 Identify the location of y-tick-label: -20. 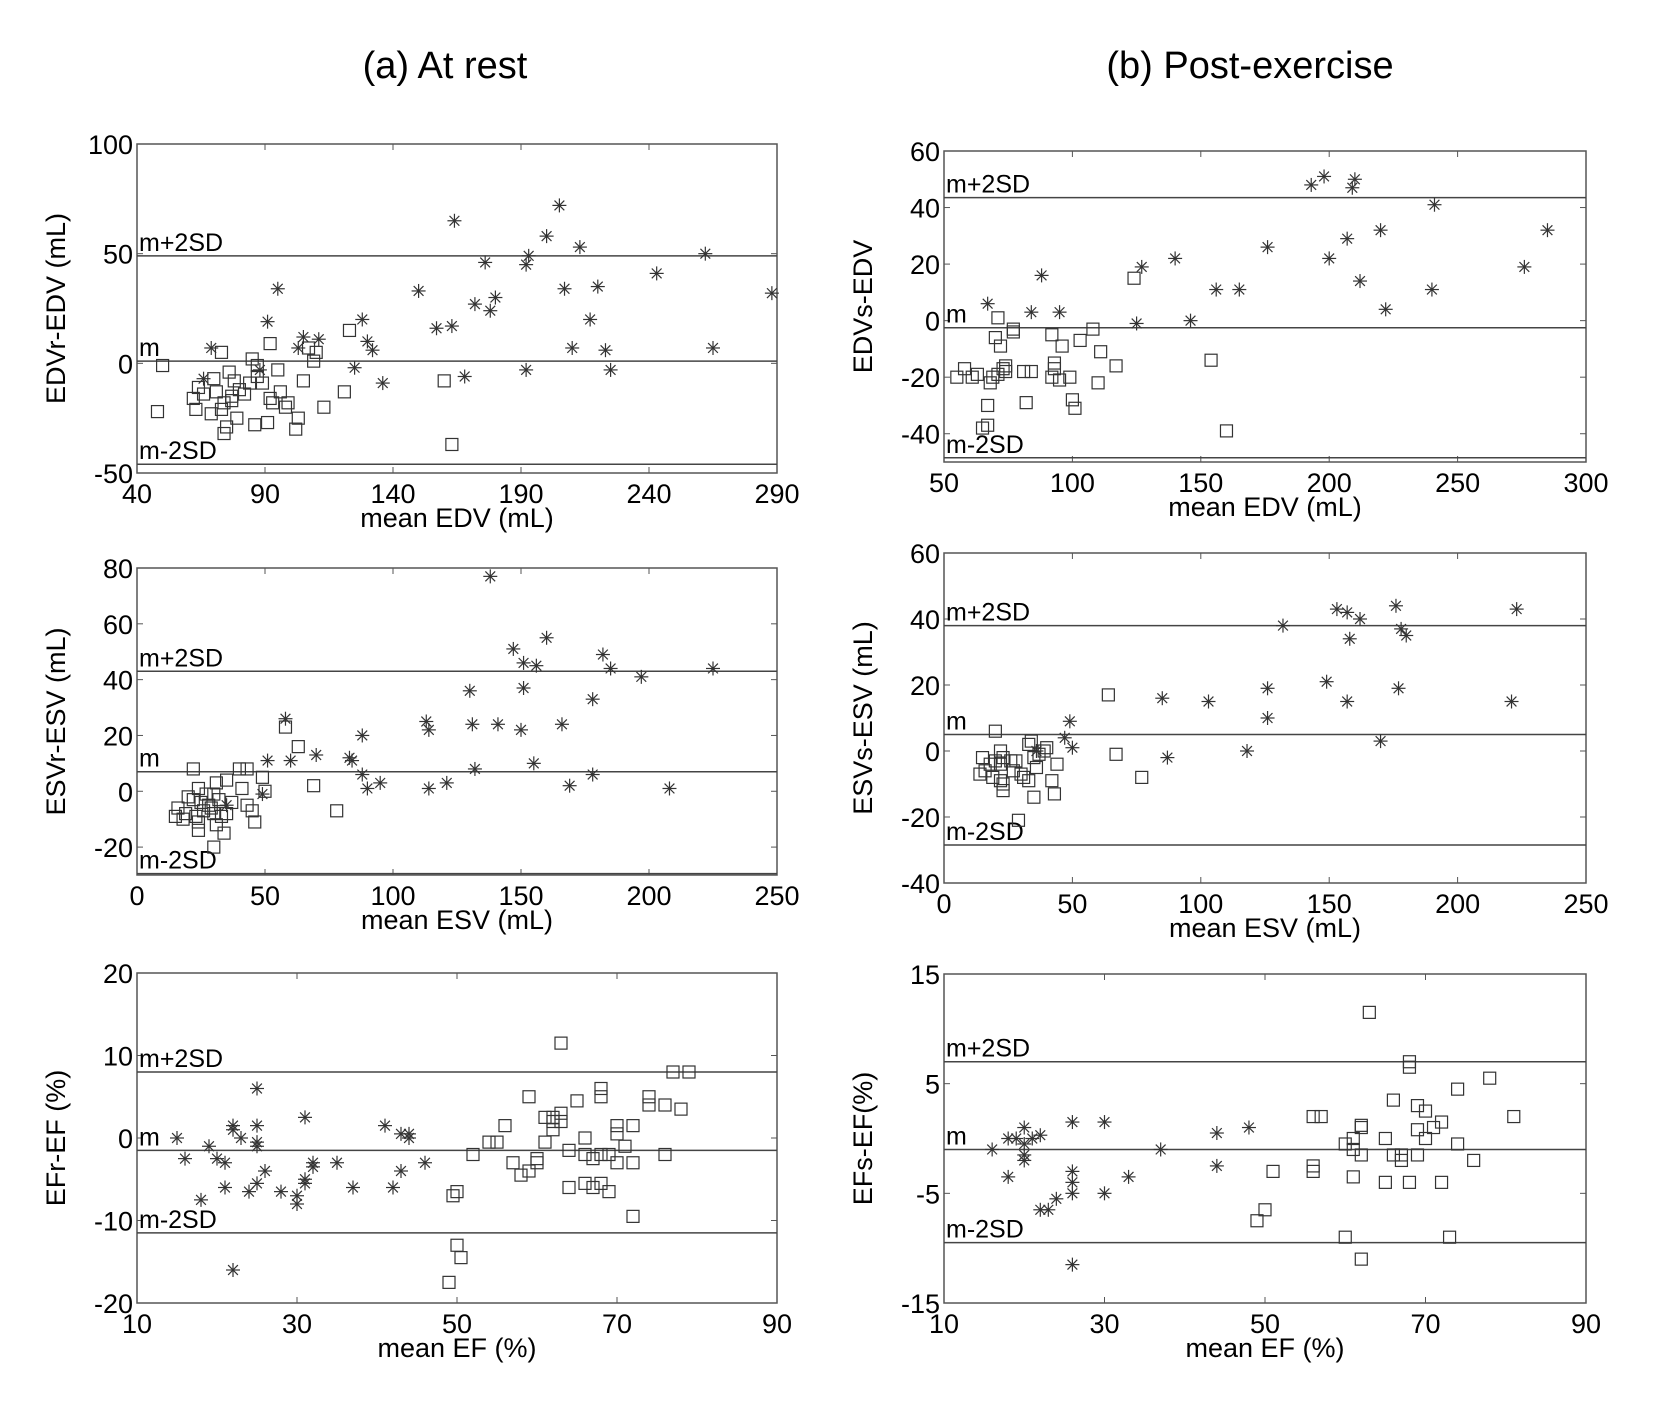
(920, 378).